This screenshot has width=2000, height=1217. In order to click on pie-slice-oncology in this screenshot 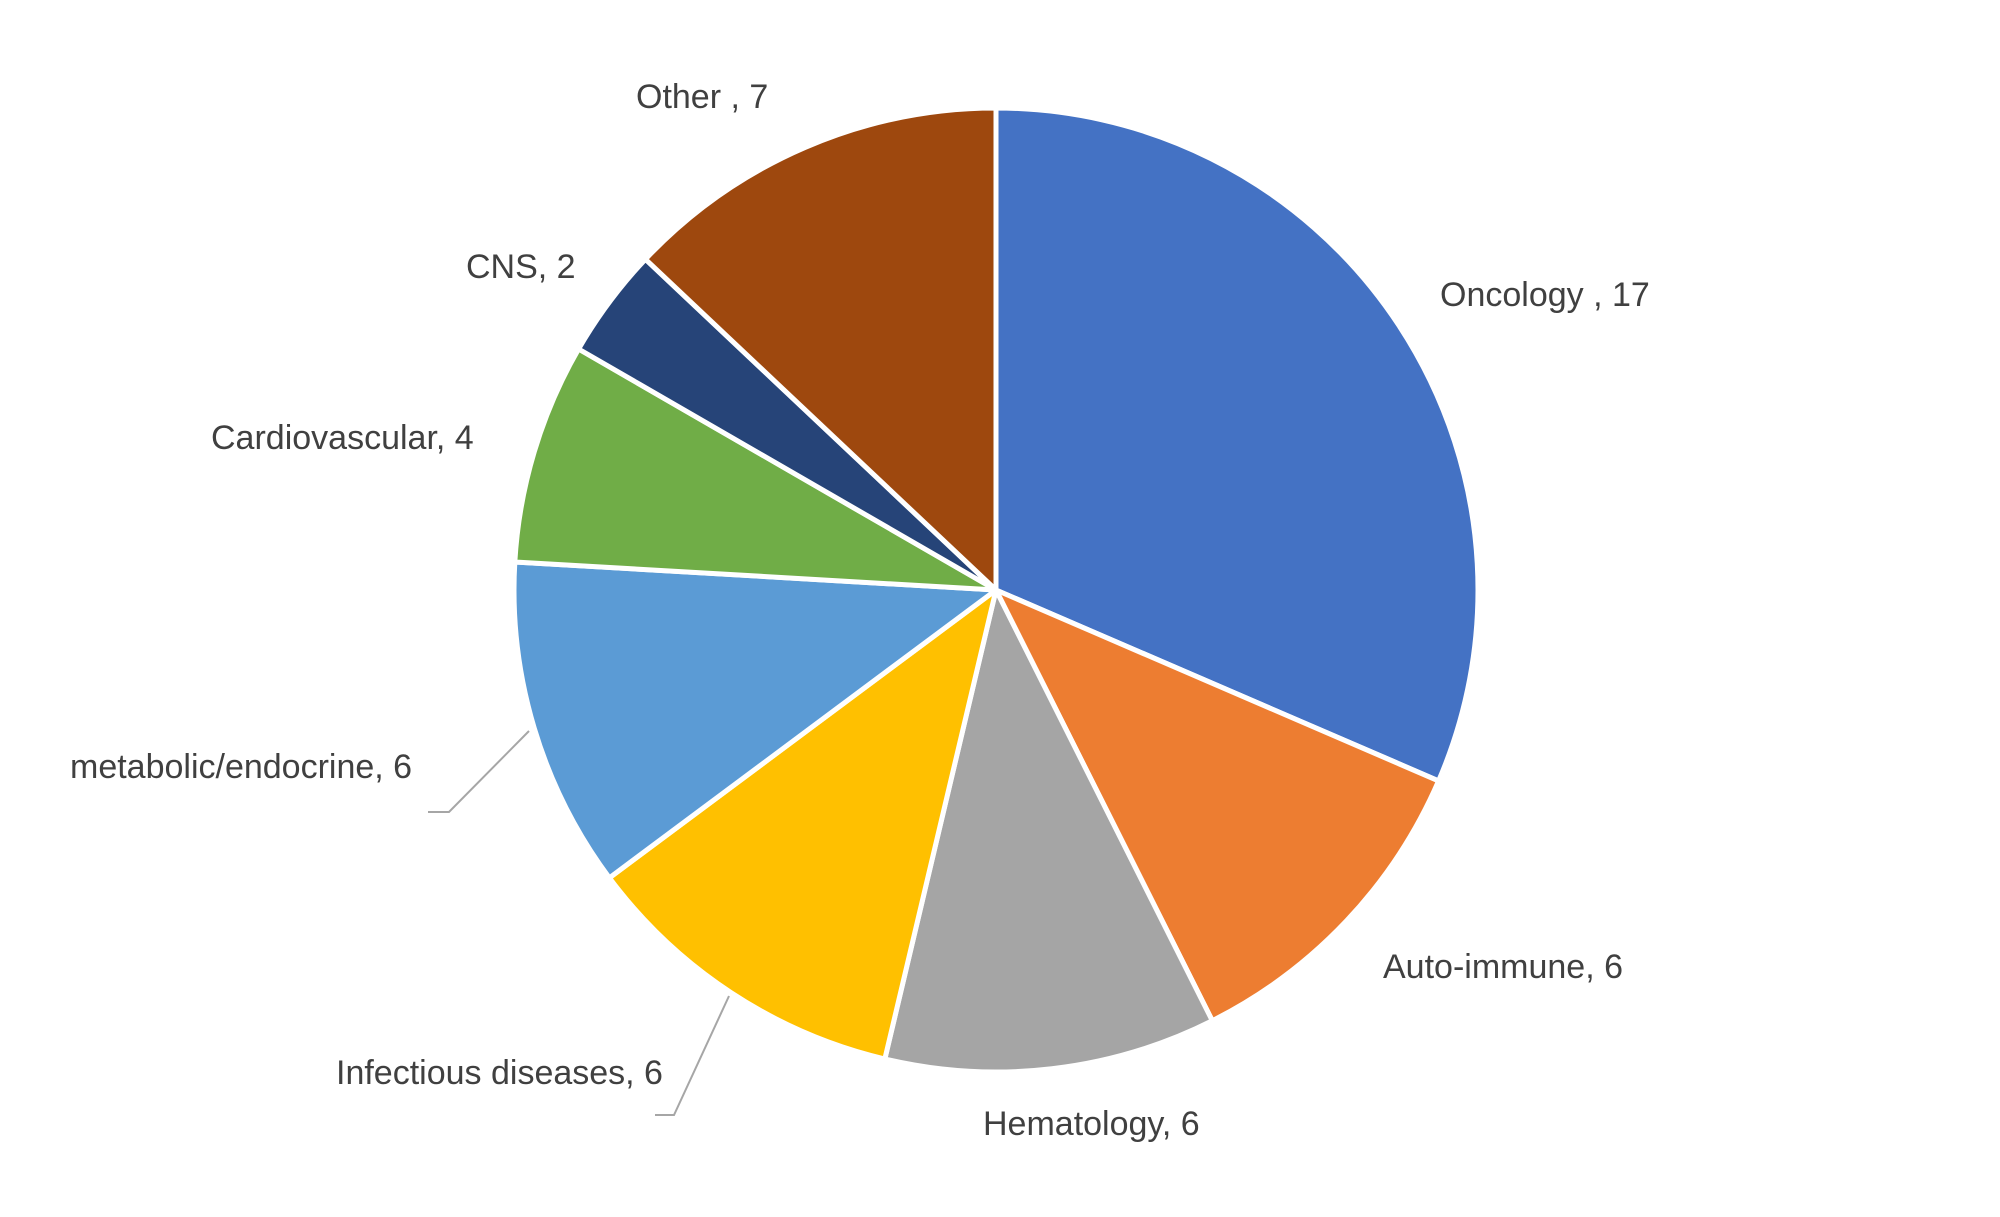, I will do `click(1237, 444)`.